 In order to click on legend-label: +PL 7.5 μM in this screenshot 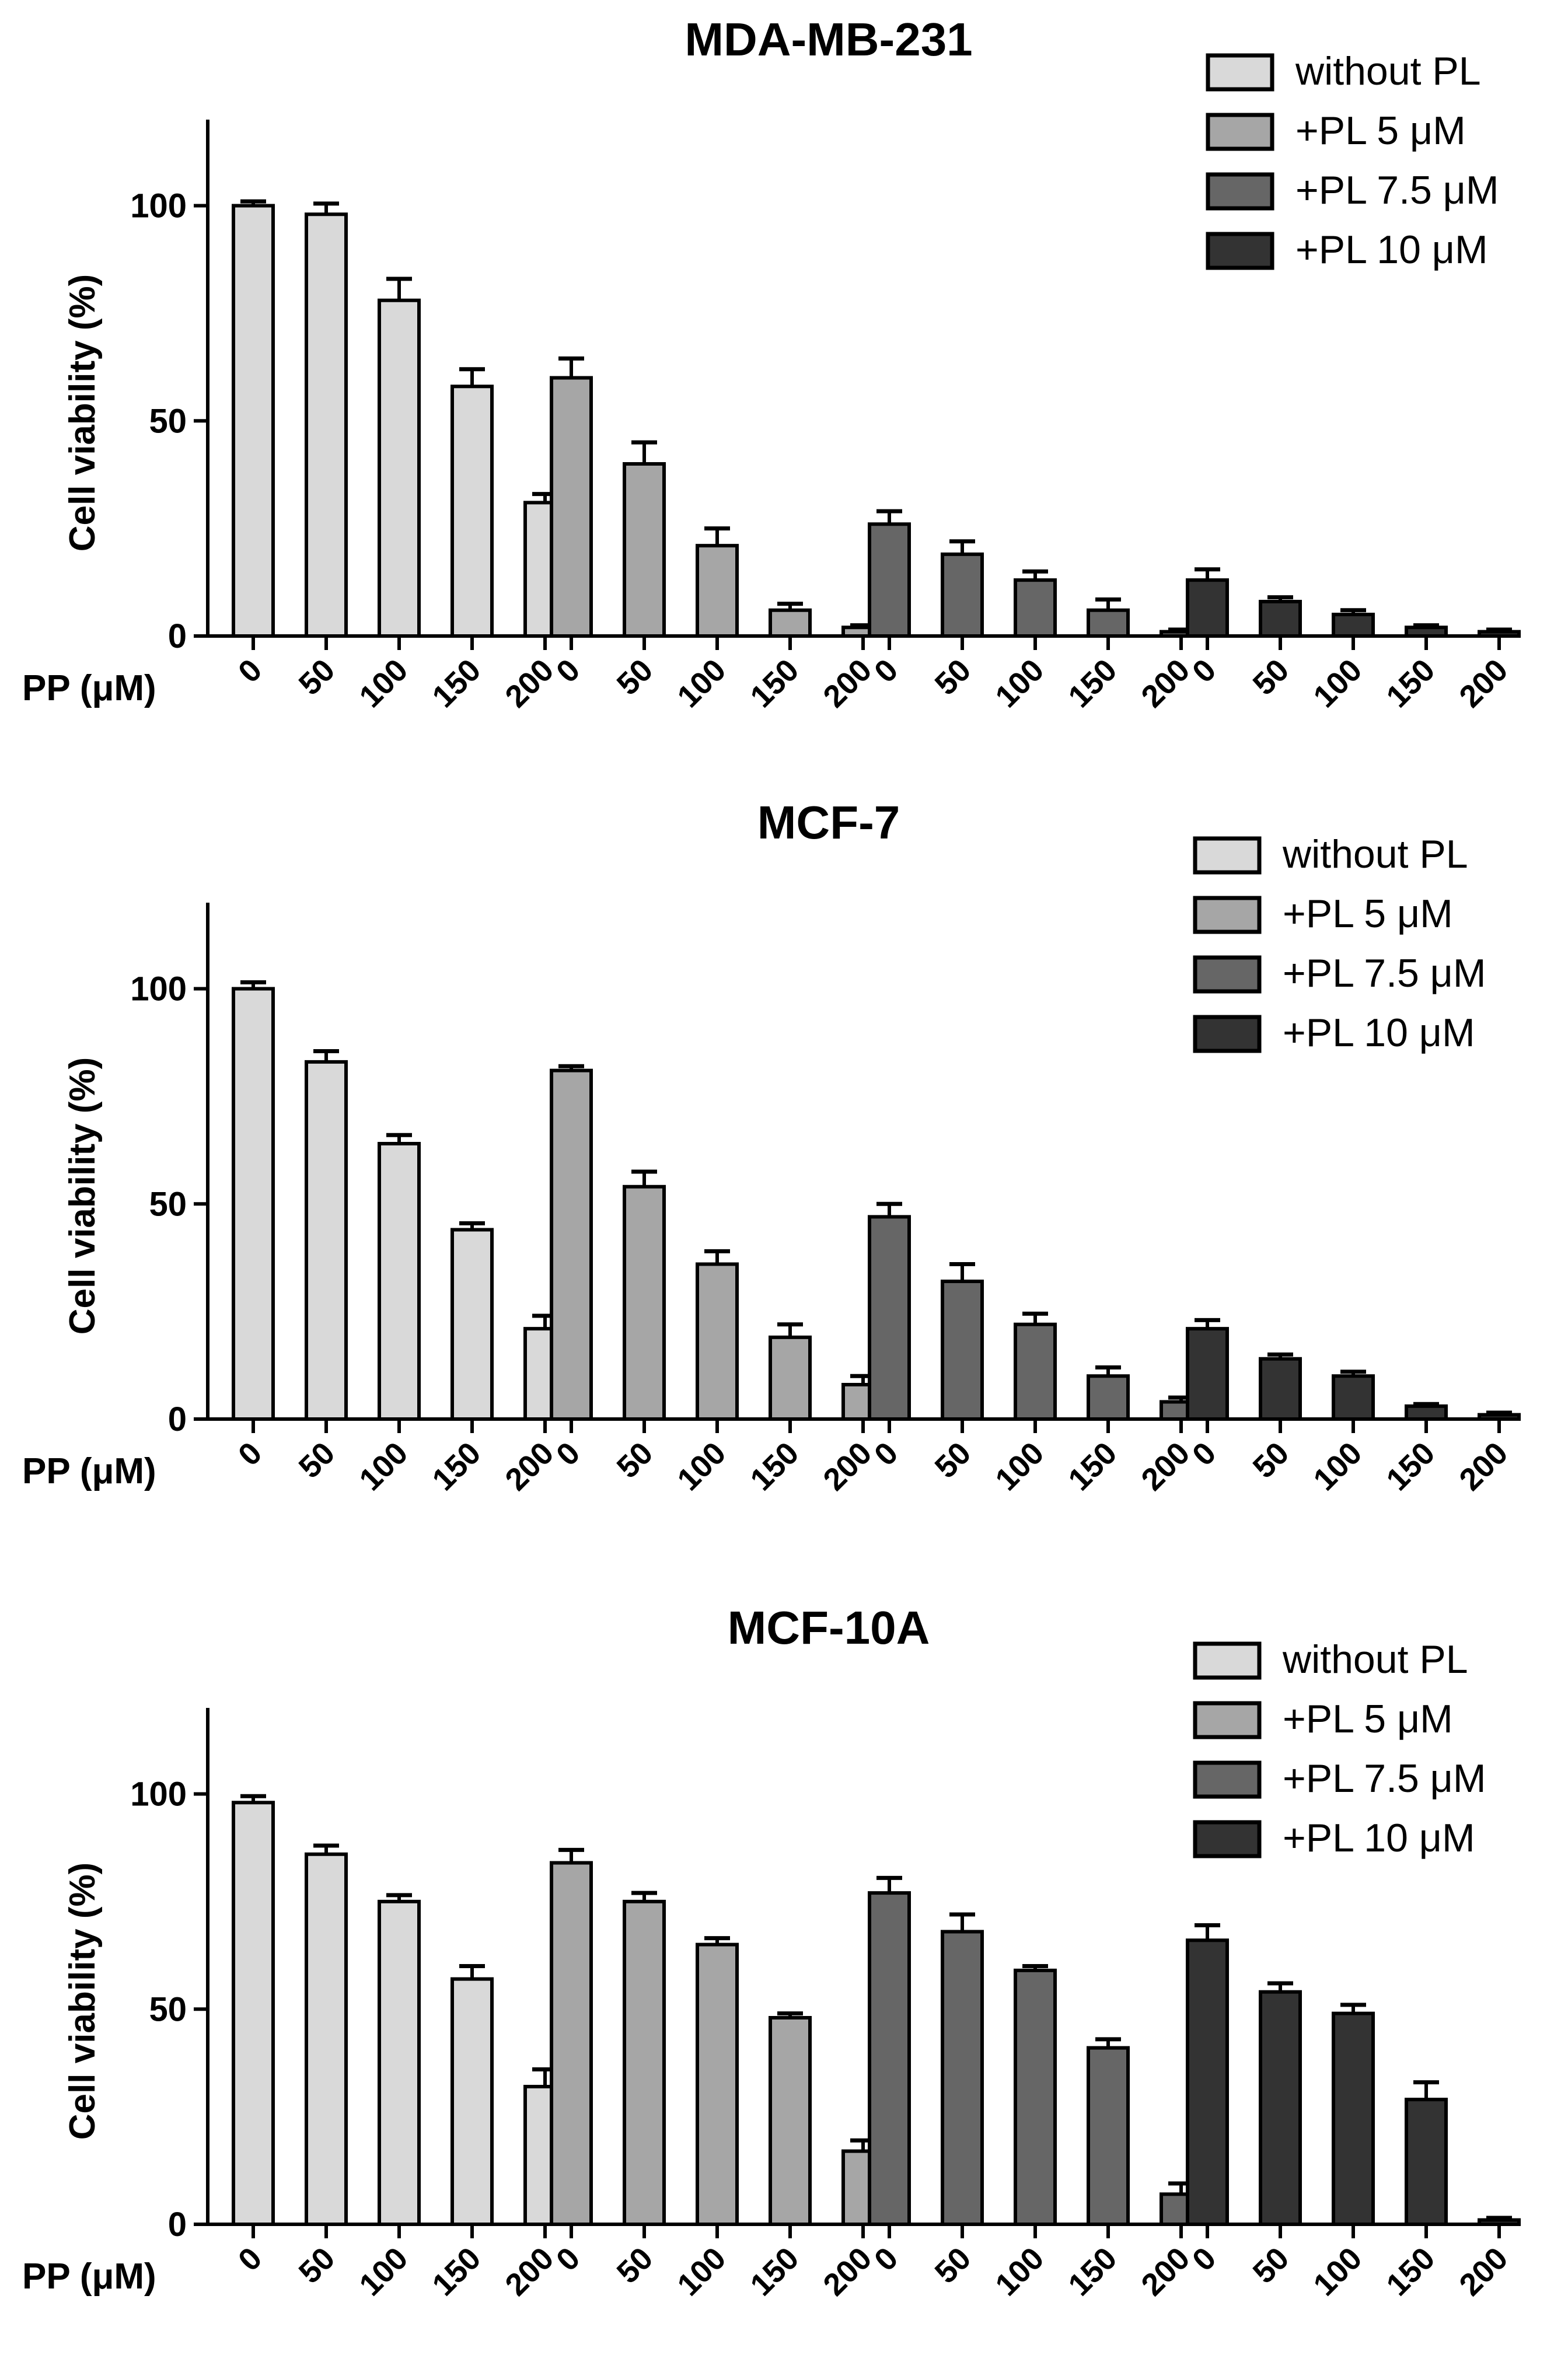, I will do `click(1385, 973)`.